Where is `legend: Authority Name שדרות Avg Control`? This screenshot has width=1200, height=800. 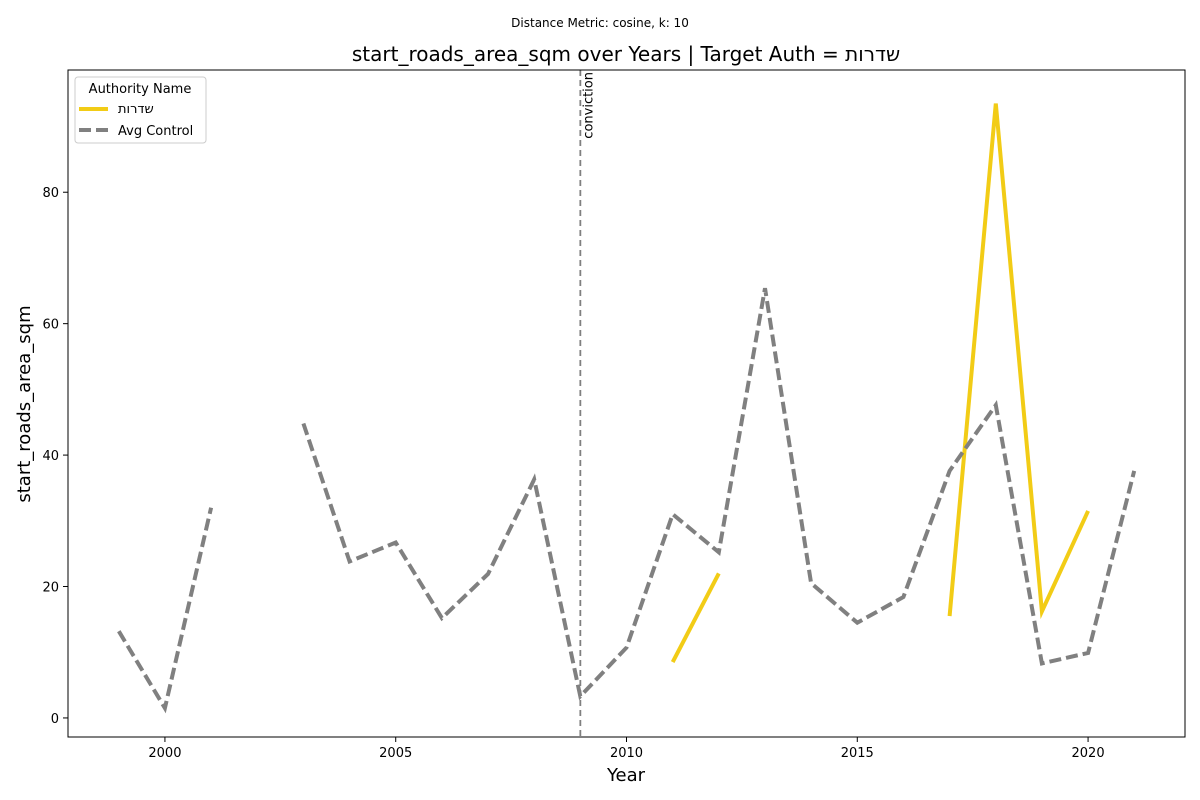 legend: Authority Name שדרות Avg Control is located at coordinates (140, 110).